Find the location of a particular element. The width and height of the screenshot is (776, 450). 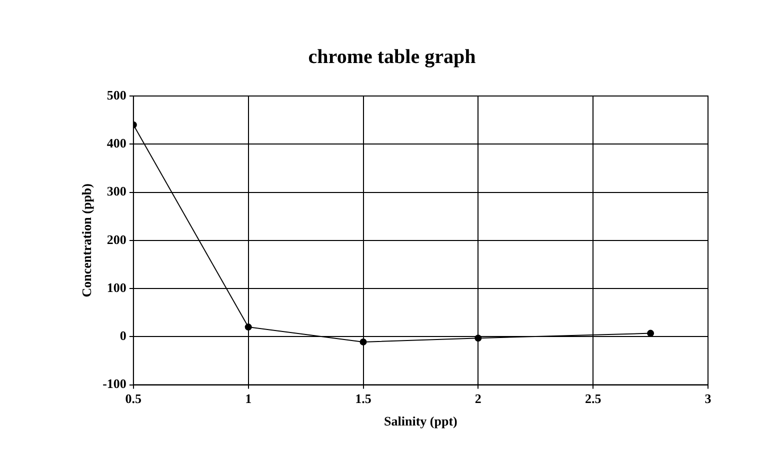

x-tick-label: 1.5 is located at coordinates (363, 398).